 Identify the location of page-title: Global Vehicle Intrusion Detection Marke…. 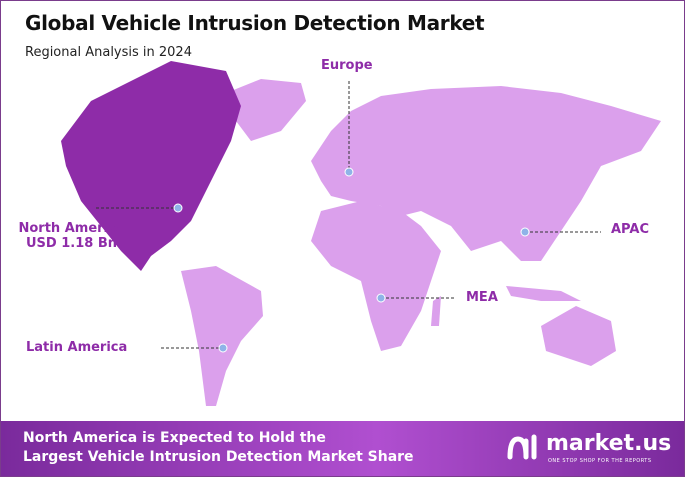
(255, 23).